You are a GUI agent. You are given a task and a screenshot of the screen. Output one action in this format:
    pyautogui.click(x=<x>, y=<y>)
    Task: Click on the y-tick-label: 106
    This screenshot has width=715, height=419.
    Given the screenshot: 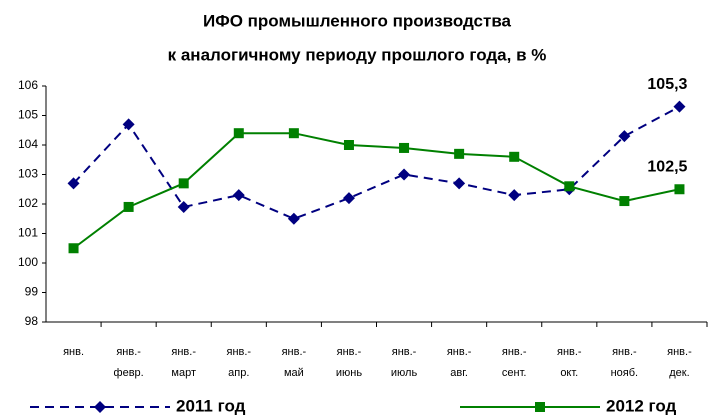 What is the action you would take?
    pyautogui.click(x=28, y=85)
    